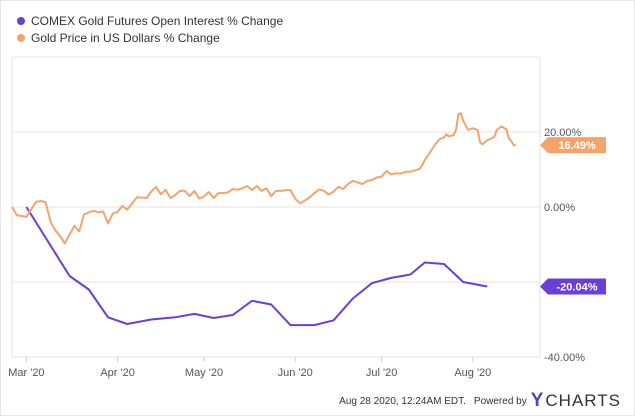  What do you see at coordinates (117, 373) in the screenshot?
I see `x-tick-label: Apr '20` at bounding box center [117, 373].